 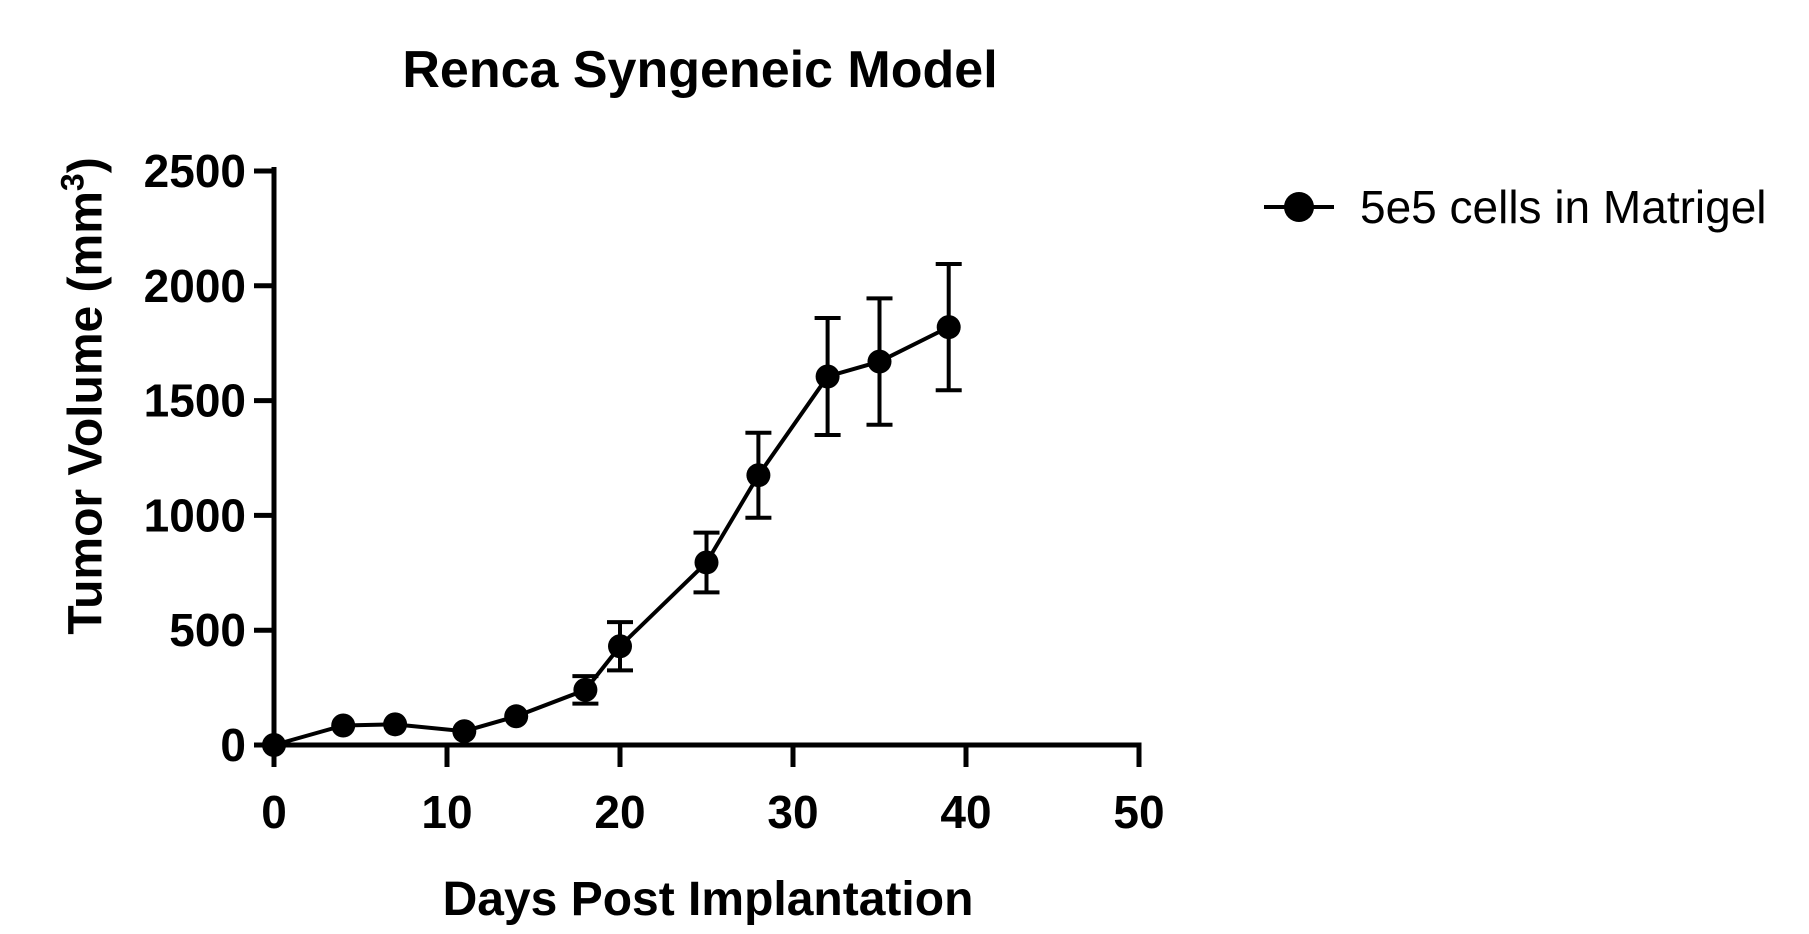 What do you see at coordinates (86, 165) in the screenshot?
I see `y-axis-title-close: )` at bounding box center [86, 165].